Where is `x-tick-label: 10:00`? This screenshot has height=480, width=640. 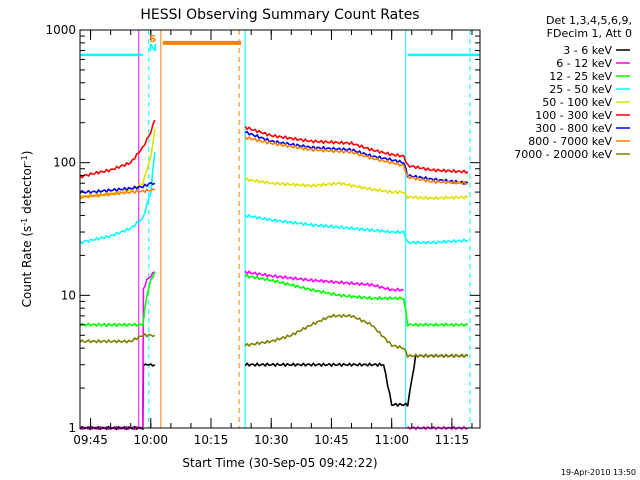
x-tick-label: 10:00 is located at coordinates (150, 440).